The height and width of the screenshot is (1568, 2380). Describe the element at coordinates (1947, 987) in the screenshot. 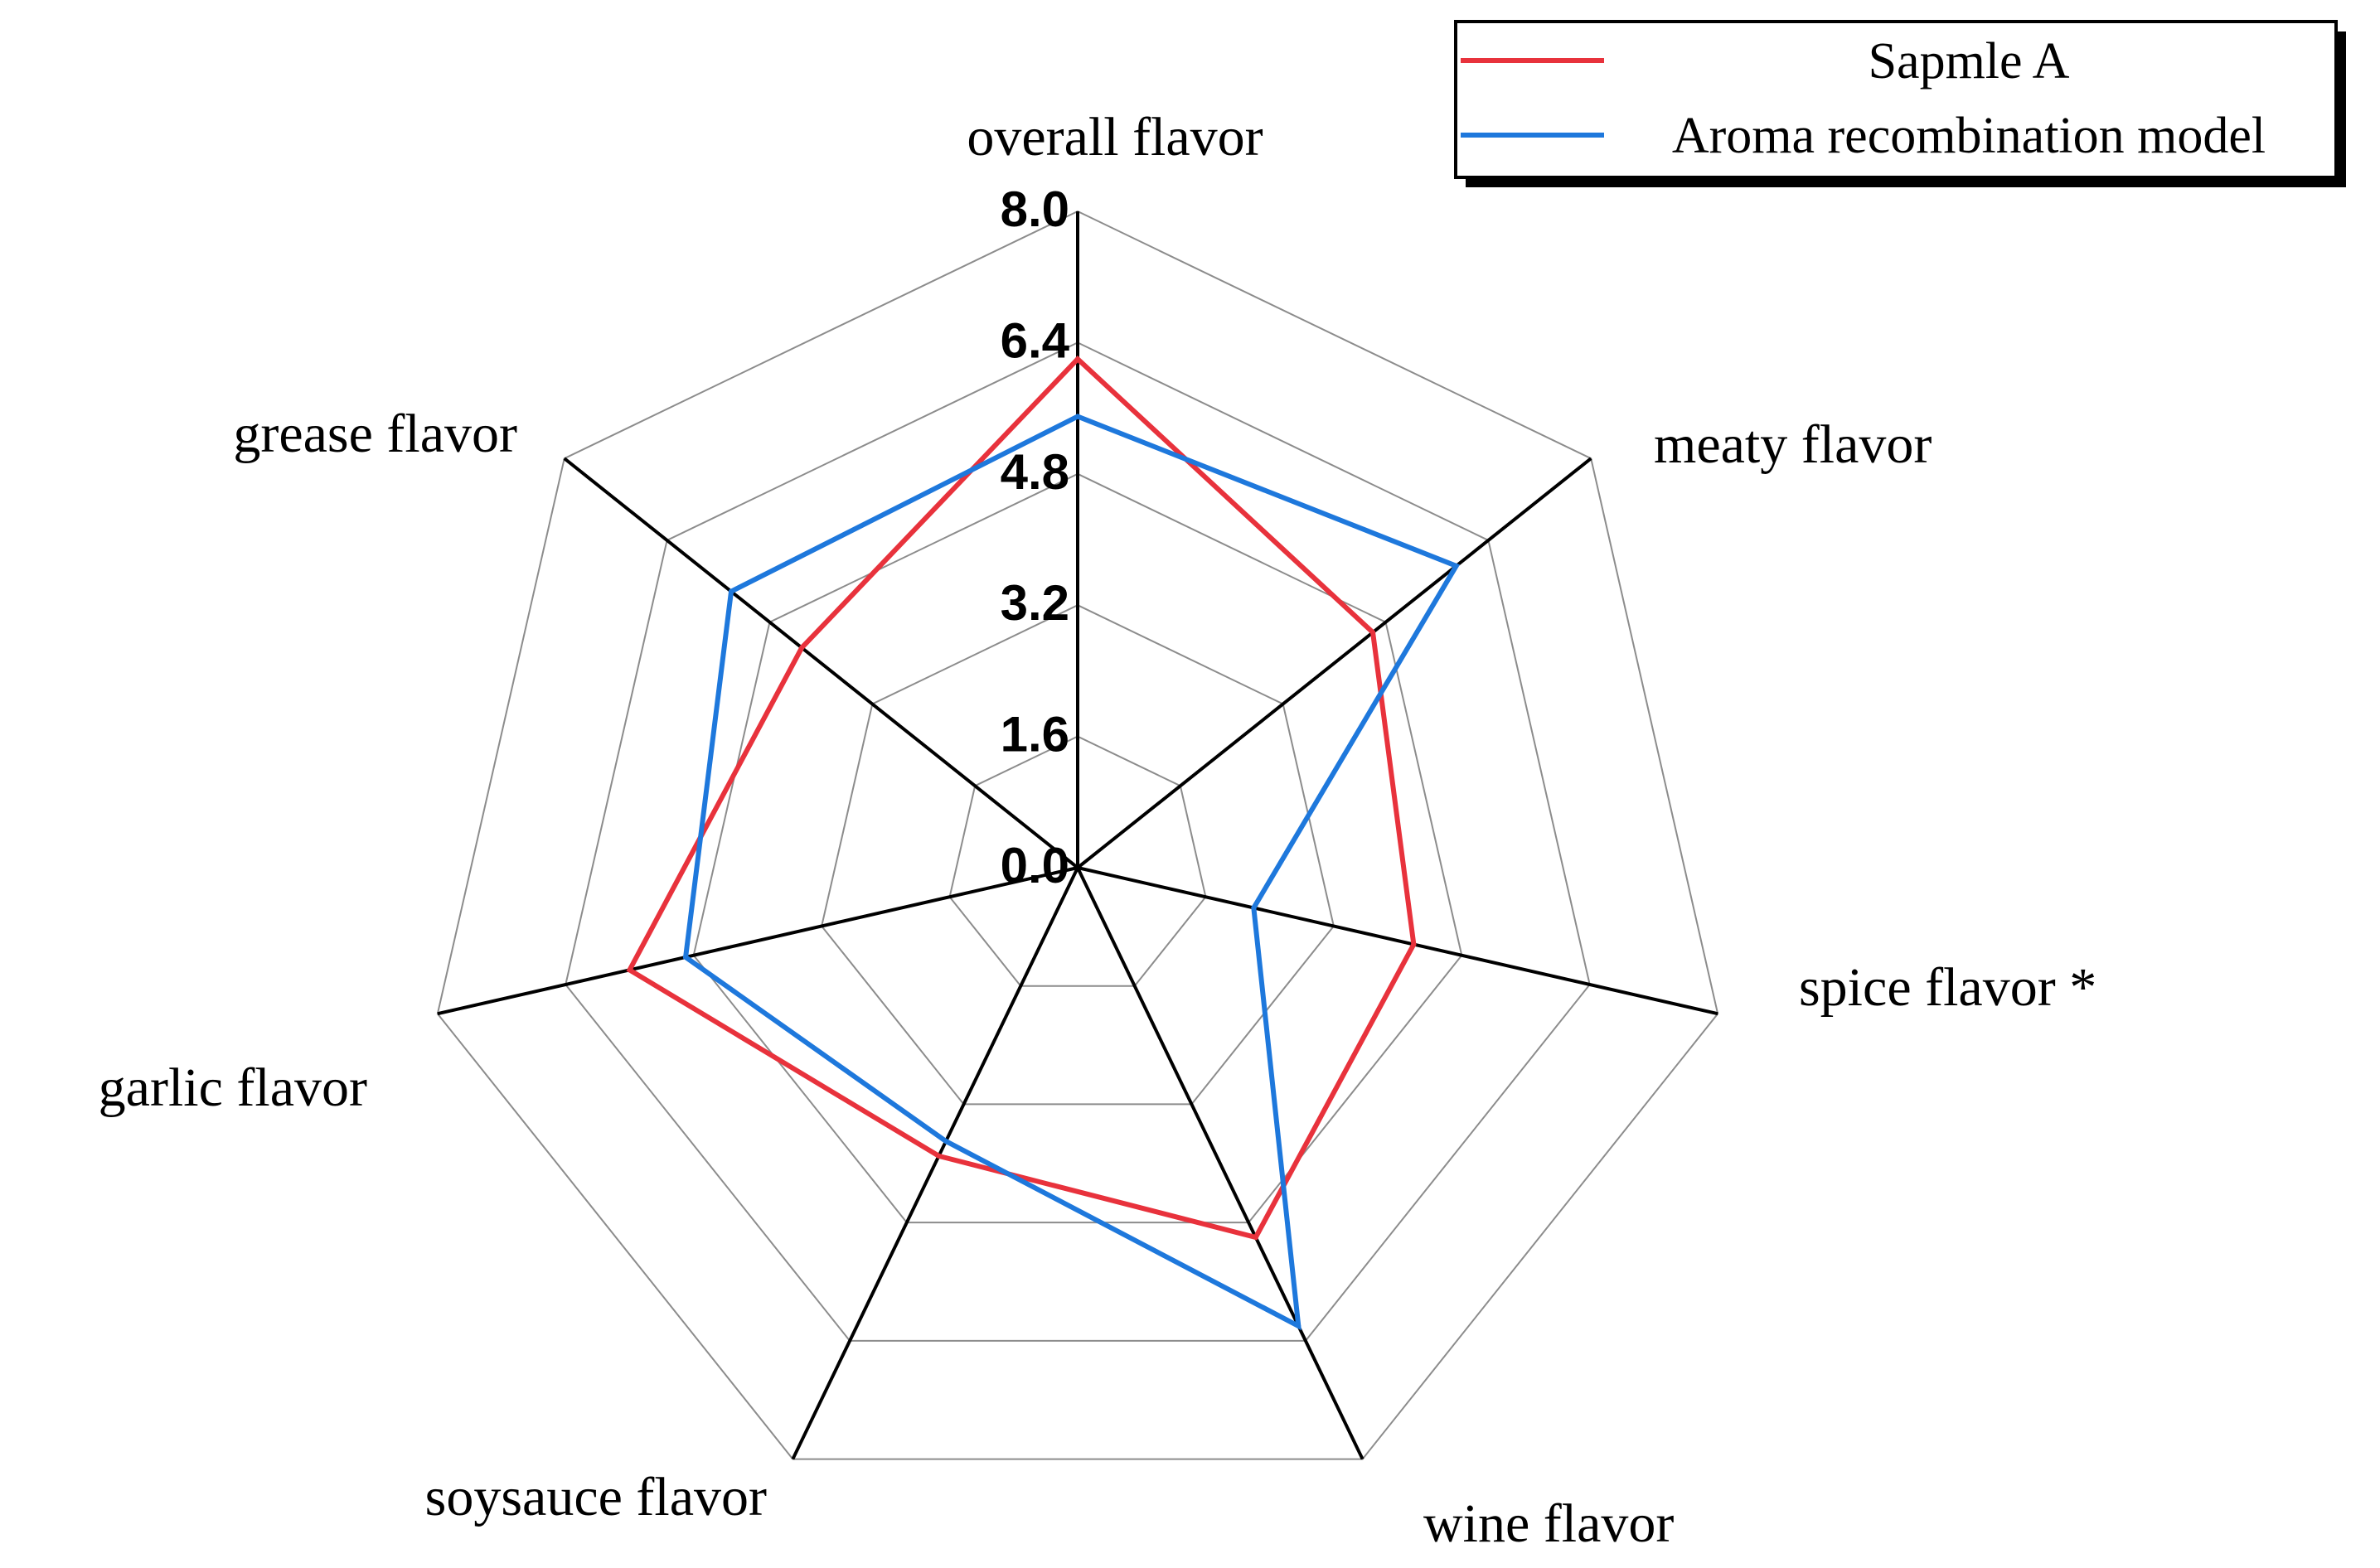

I see `axis-label: spice flavor *` at that location.